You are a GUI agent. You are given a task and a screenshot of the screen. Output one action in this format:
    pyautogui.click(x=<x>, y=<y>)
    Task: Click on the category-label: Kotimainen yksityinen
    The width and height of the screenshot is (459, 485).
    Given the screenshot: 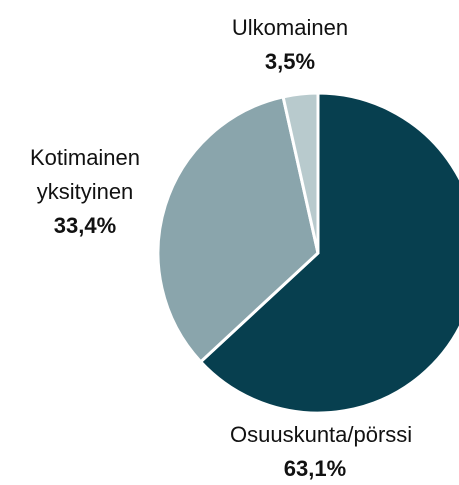 What is the action you would take?
    pyautogui.click(x=85, y=174)
    